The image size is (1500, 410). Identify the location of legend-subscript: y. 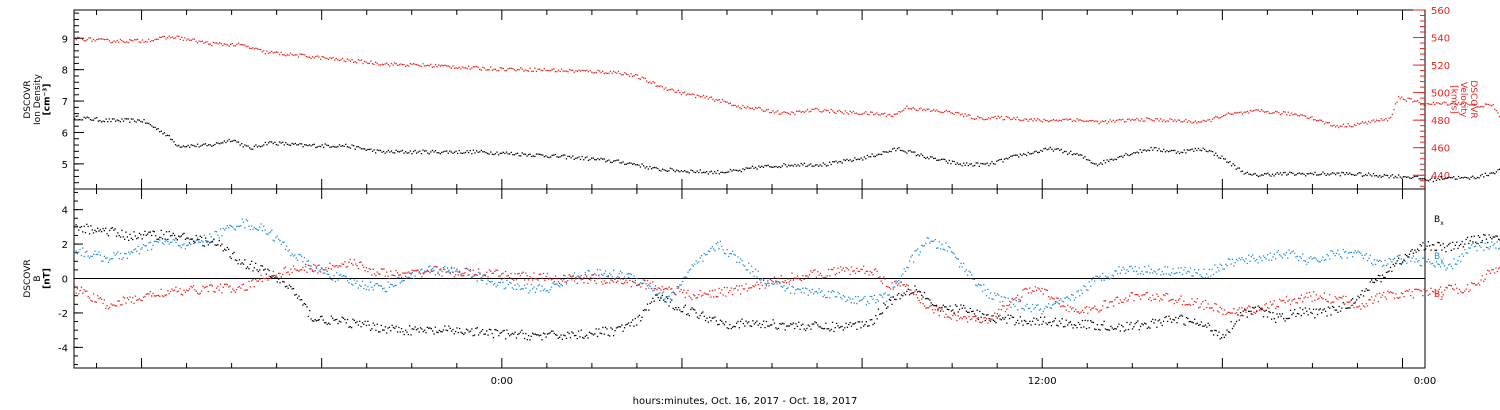
(1442, 260).